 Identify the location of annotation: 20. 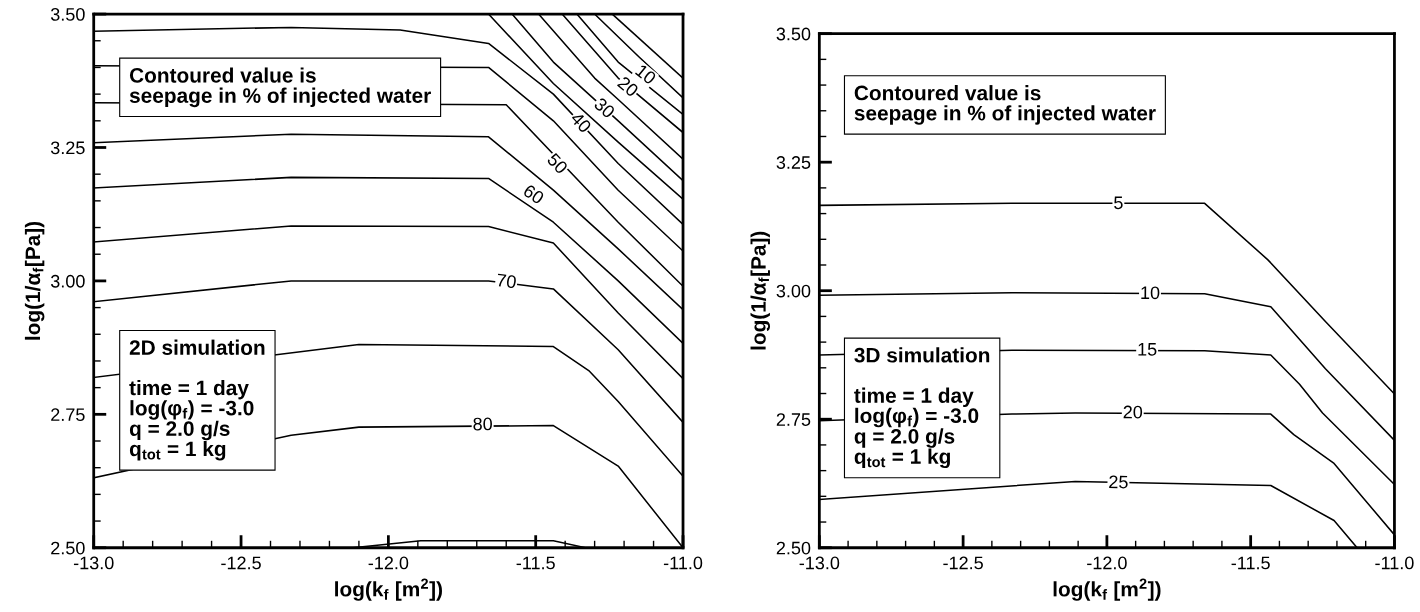
(1133, 412).